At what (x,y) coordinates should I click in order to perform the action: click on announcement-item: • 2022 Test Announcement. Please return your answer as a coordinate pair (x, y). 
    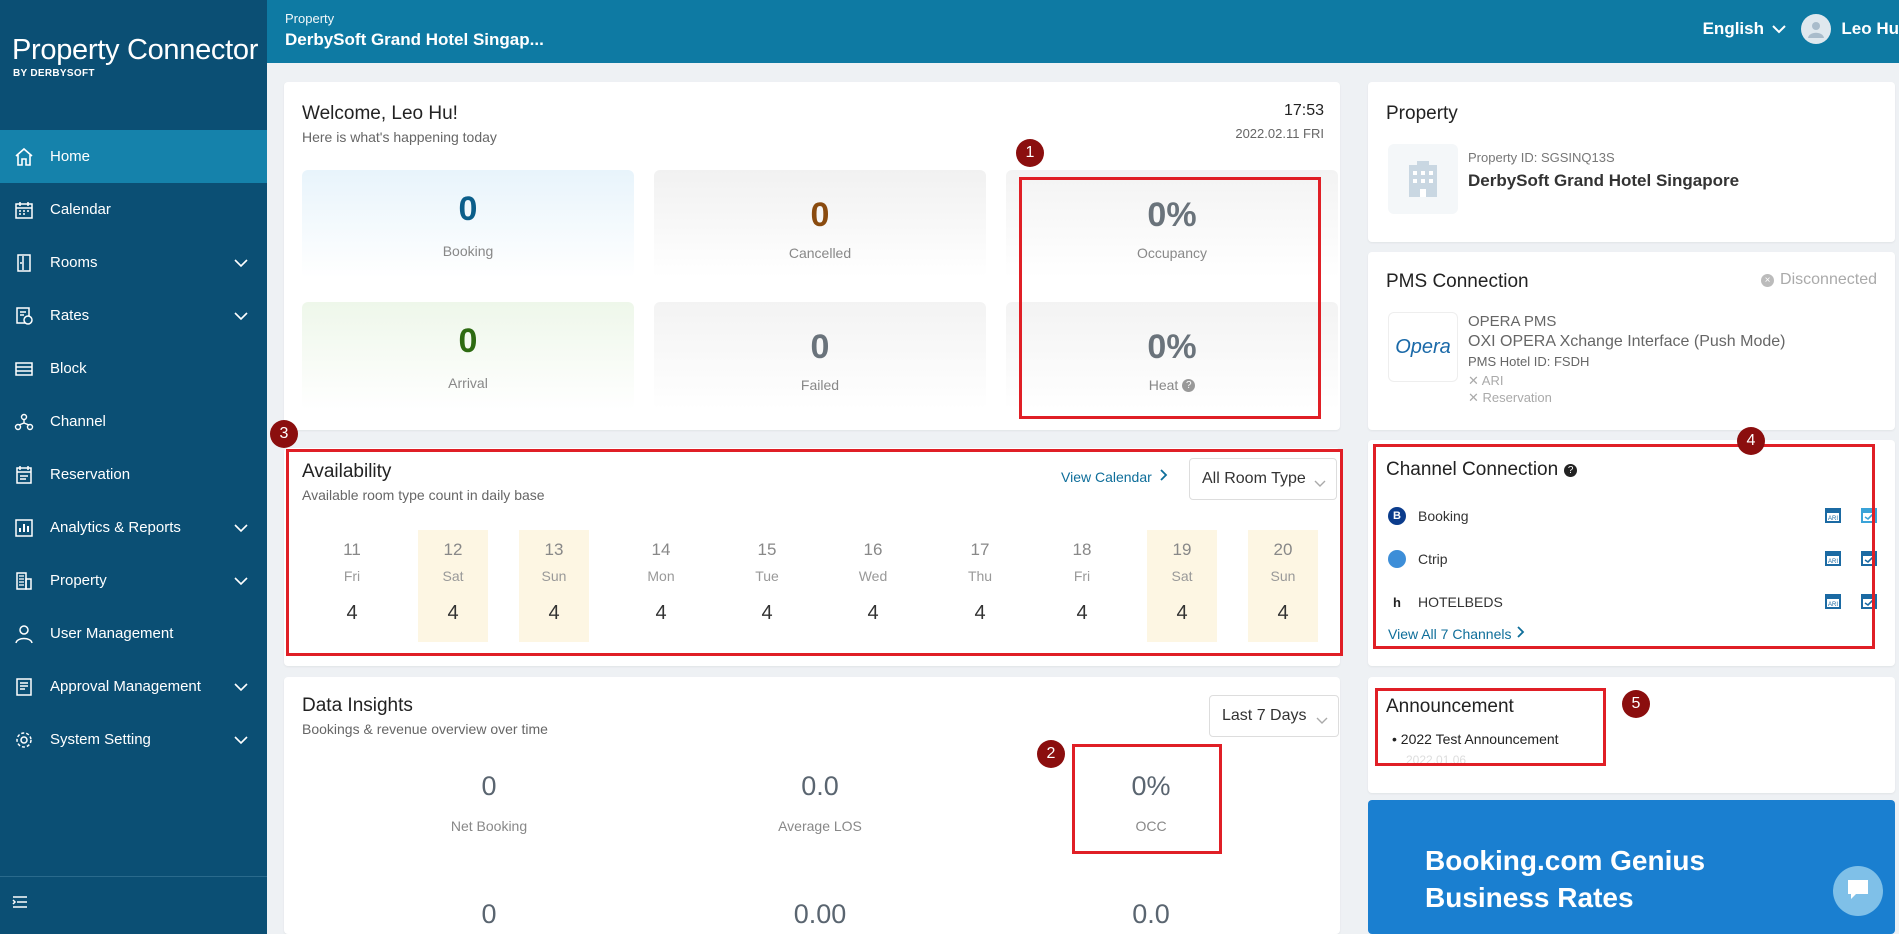
    Looking at the image, I should click on (1475, 739).